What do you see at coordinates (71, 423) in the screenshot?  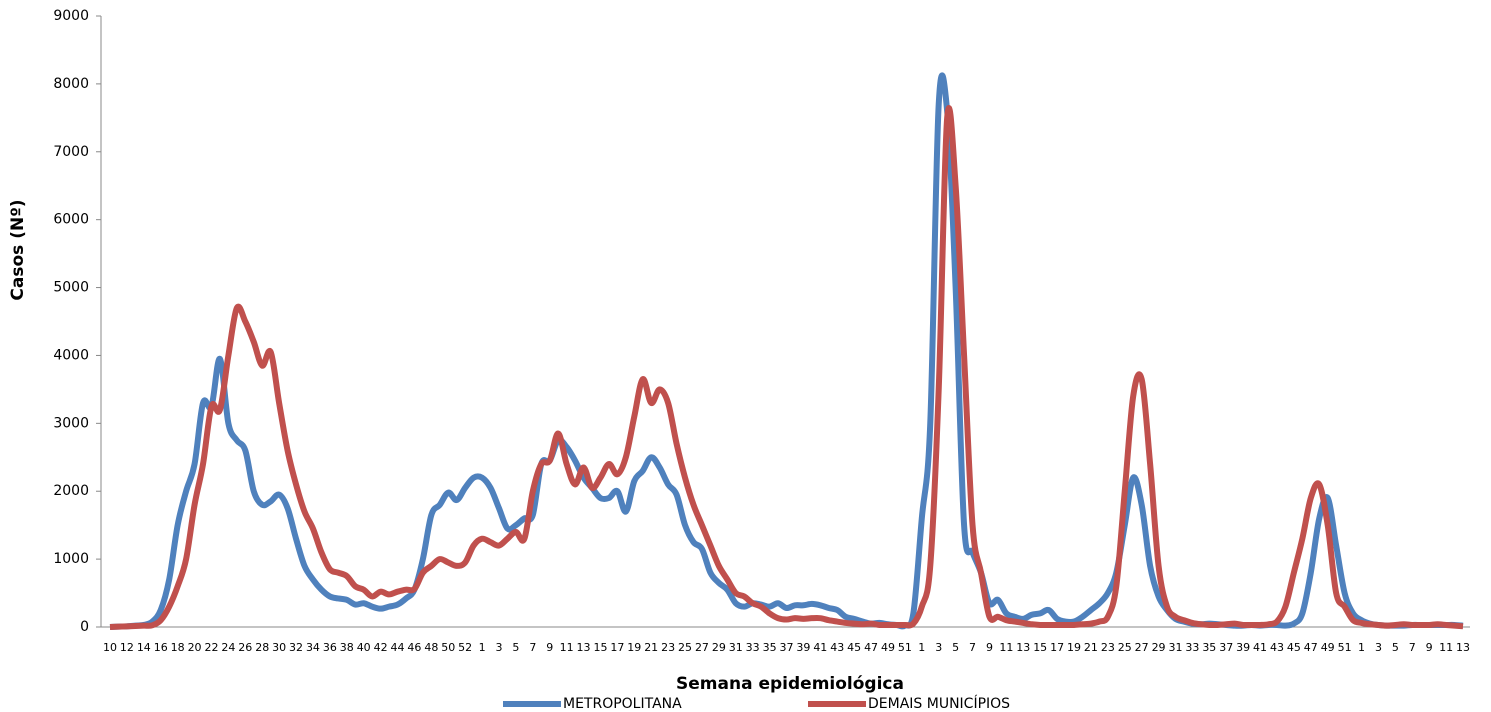 I see `y-tick-label: 3000` at bounding box center [71, 423].